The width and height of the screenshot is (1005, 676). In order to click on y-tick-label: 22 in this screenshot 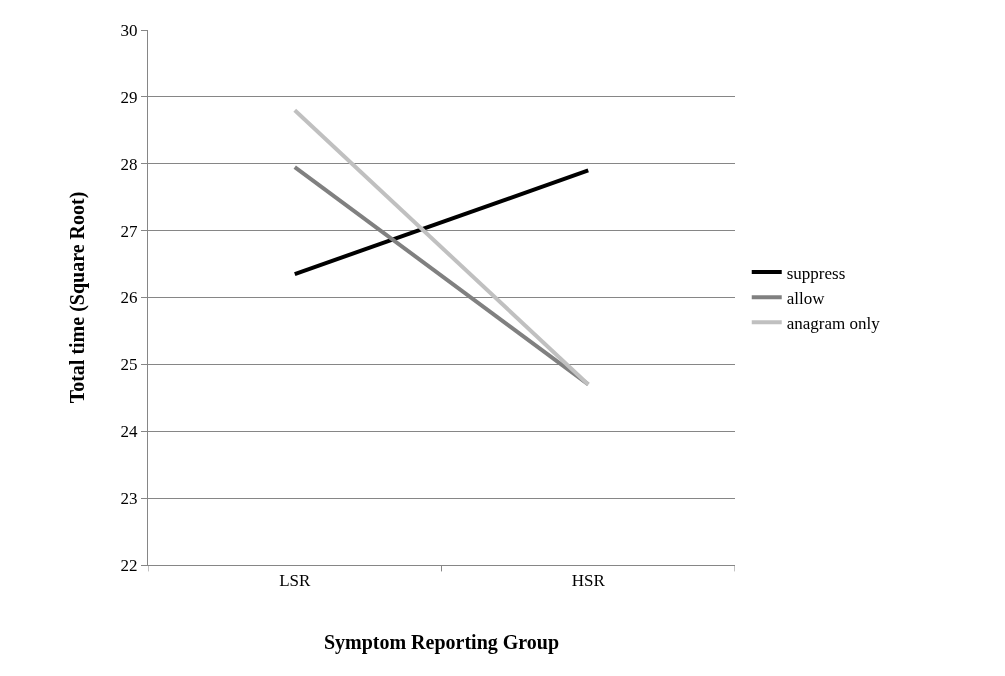, I will do `click(129, 565)`.